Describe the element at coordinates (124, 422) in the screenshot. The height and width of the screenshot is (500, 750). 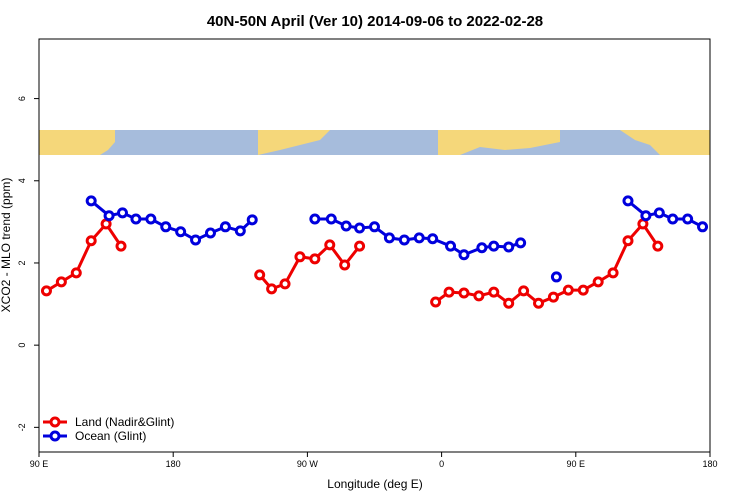
I see `legend-label: Land (Nadir&Glint)` at that location.